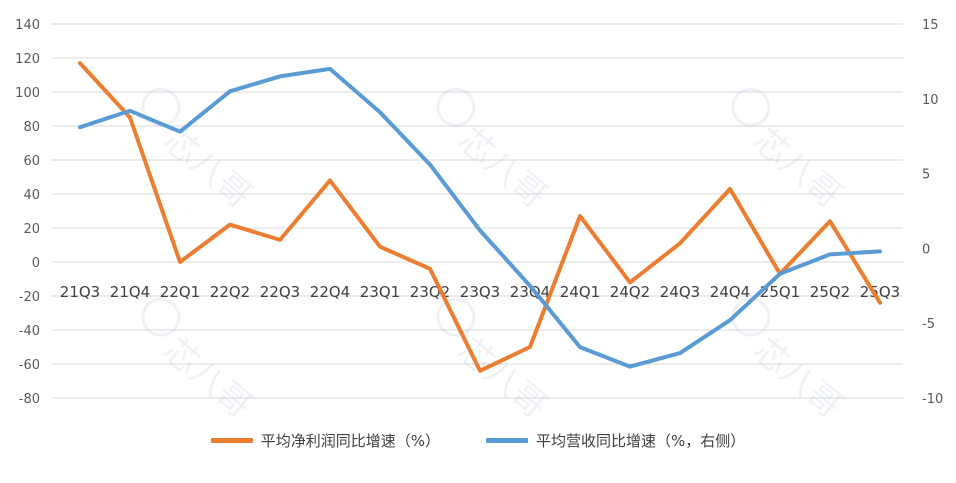 The height and width of the screenshot is (483, 956). What do you see at coordinates (932, 399) in the screenshot?
I see `right-tick-label: -10` at bounding box center [932, 399].